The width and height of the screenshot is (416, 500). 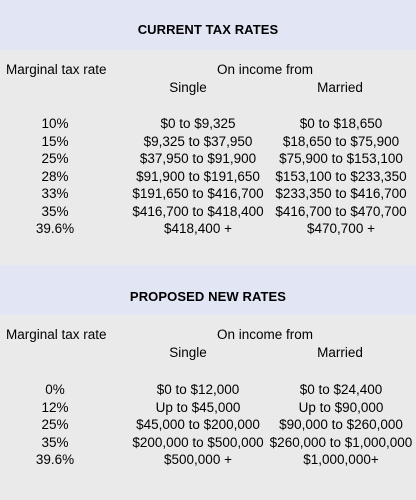 What do you see at coordinates (341, 459) in the screenshot?
I see `married-cell: $1,000,000+` at bounding box center [341, 459].